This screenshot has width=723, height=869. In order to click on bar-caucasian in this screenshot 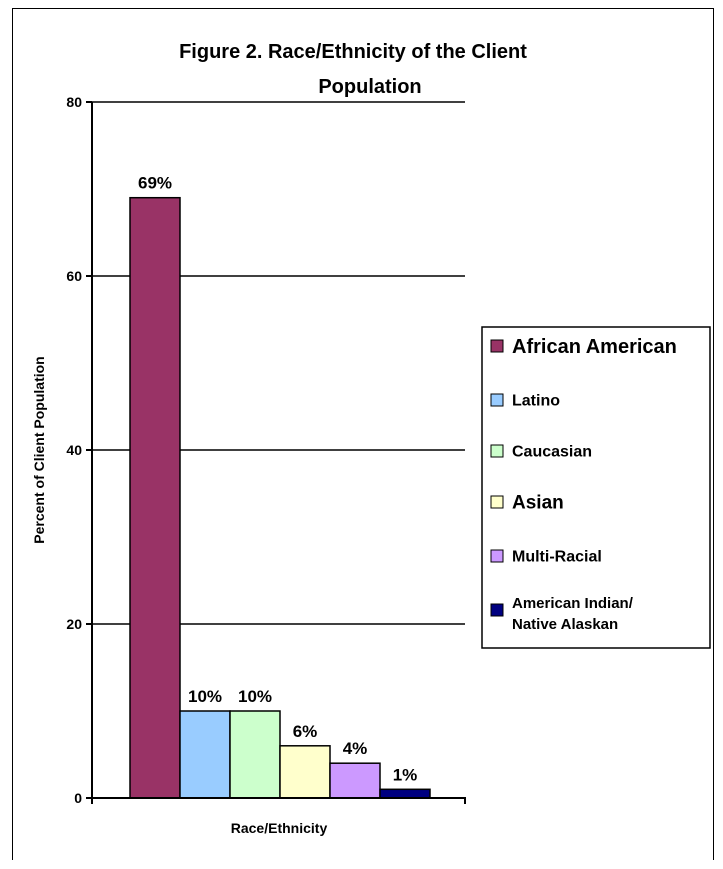, I will do `click(255, 754)`.